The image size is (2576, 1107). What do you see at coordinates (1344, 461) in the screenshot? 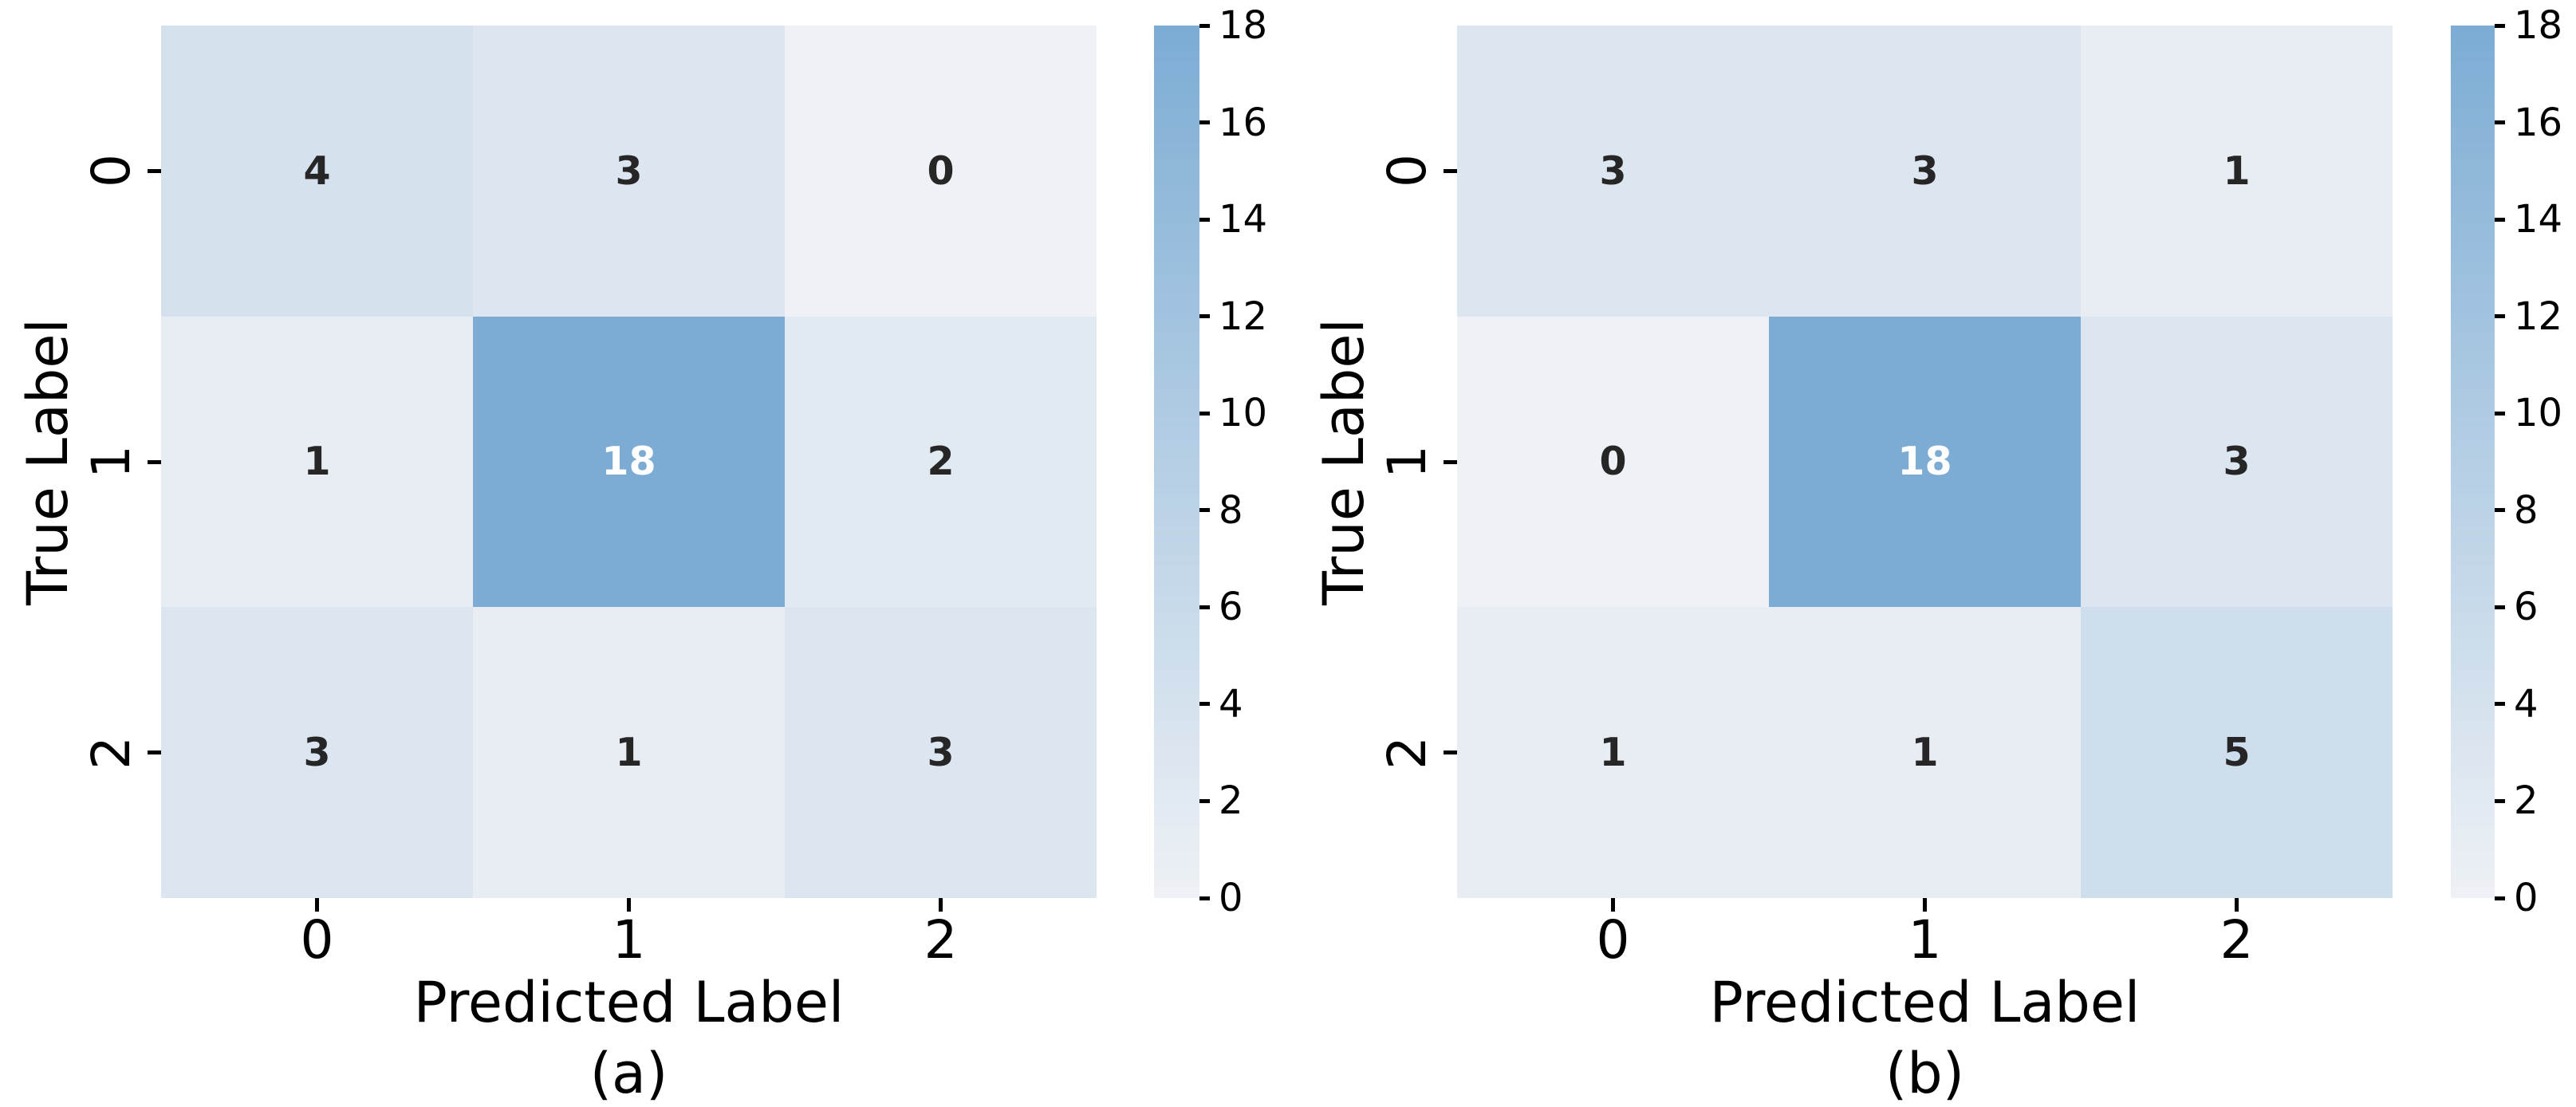
I see `y-axis-label: True Label` at bounding box center [1344, 461].